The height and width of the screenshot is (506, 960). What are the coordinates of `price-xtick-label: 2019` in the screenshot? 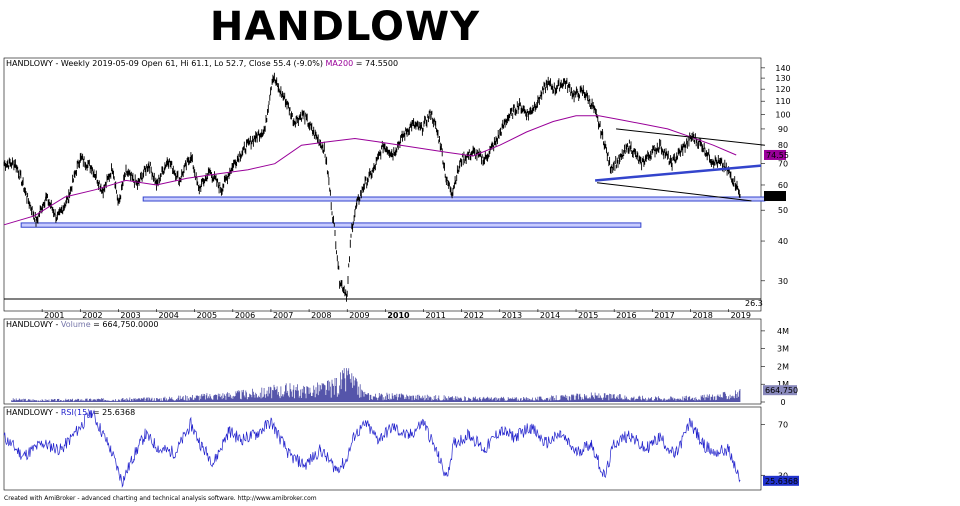 It's located at (741, 315).